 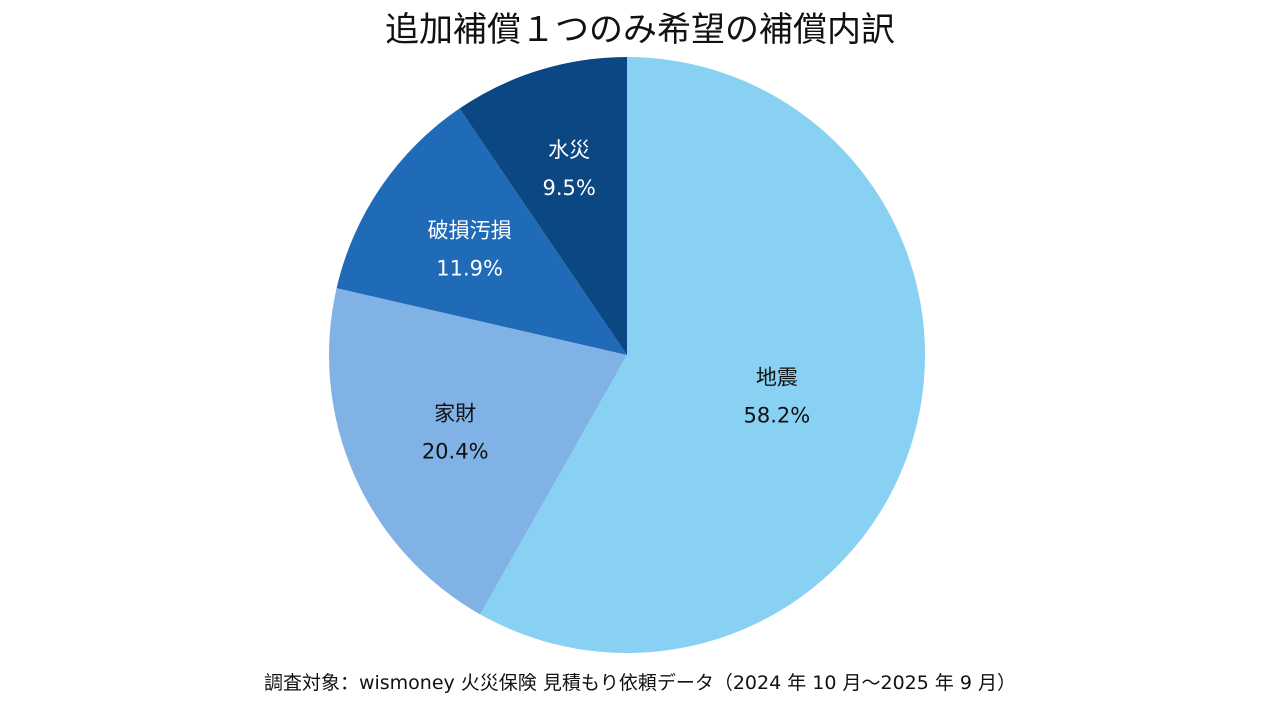 What do you see at coordinates (568, 188) in the screenshot?
I see `slice-value-3: 9.5%` at bounding box center [568, 188].